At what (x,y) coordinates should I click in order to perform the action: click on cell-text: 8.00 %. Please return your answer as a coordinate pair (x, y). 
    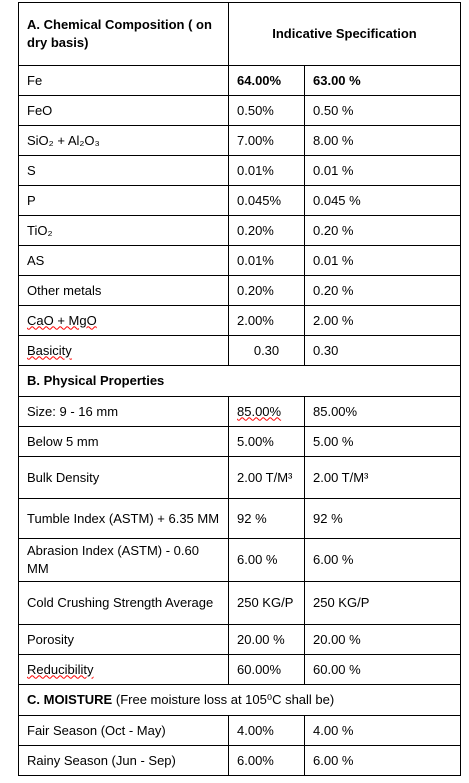
    Looking at the image, I should click on (333, 140).